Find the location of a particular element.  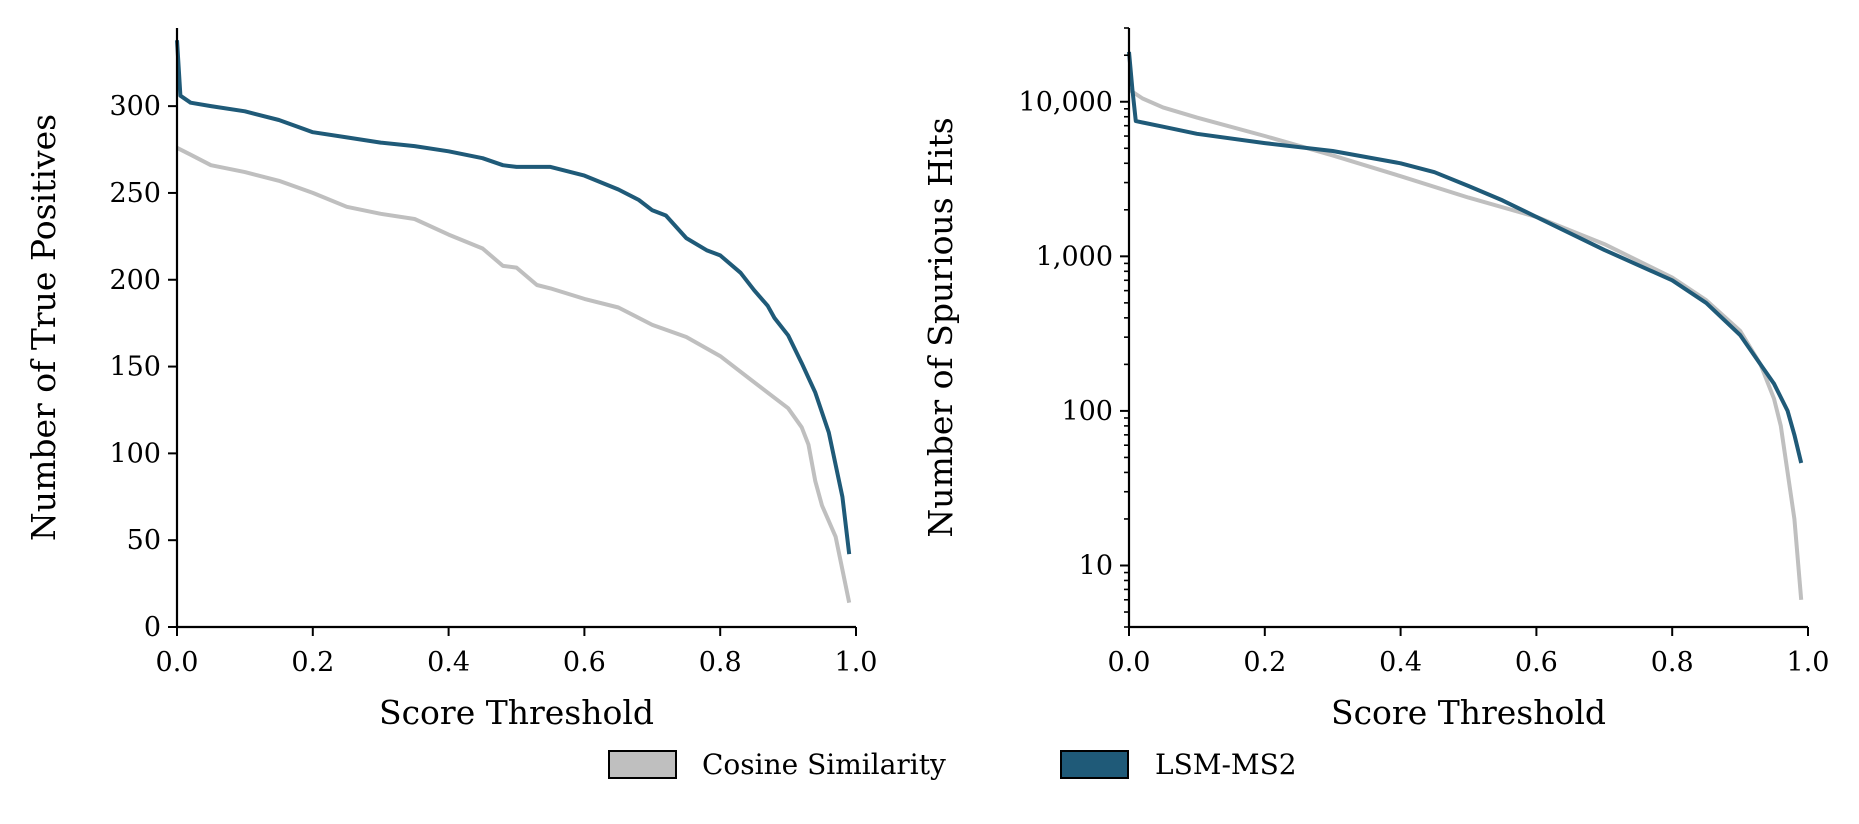

y-tick-label: 200 is located at coordinates (135, 280).